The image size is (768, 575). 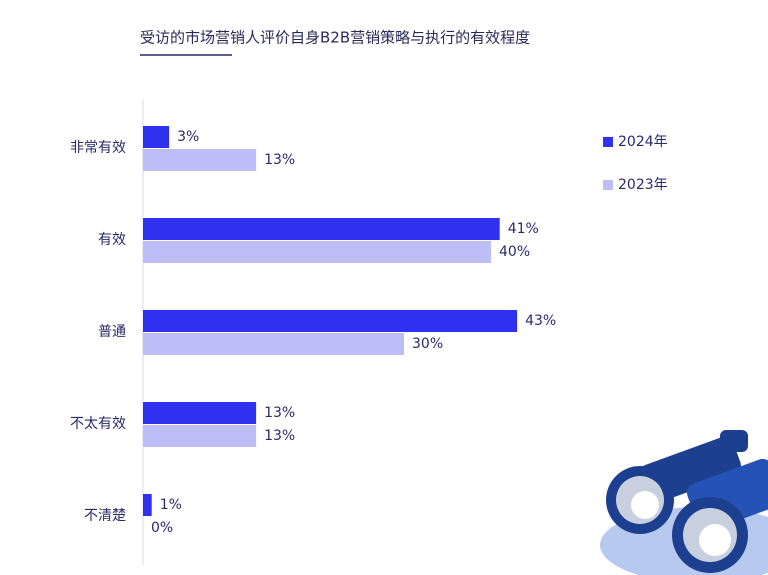 What do you see at coordinates (98, 424) in the screenshot?
I see `y-tick-label: 不太有效` at bounding box center [98, 424].